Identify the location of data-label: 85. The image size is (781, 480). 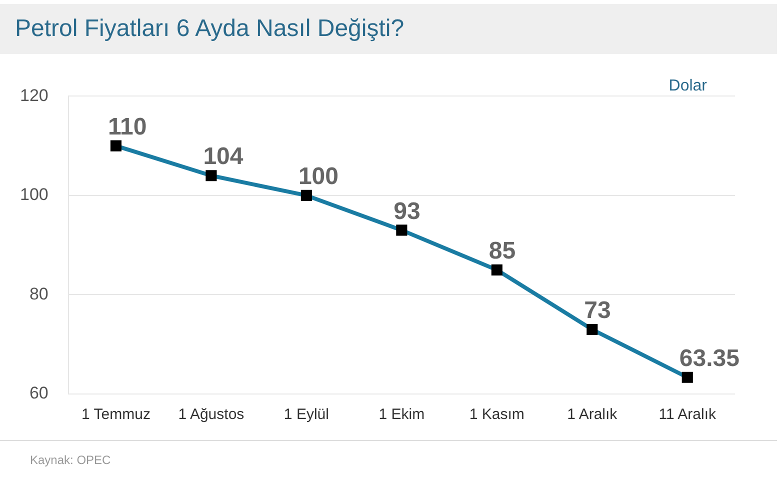
(502, 251).